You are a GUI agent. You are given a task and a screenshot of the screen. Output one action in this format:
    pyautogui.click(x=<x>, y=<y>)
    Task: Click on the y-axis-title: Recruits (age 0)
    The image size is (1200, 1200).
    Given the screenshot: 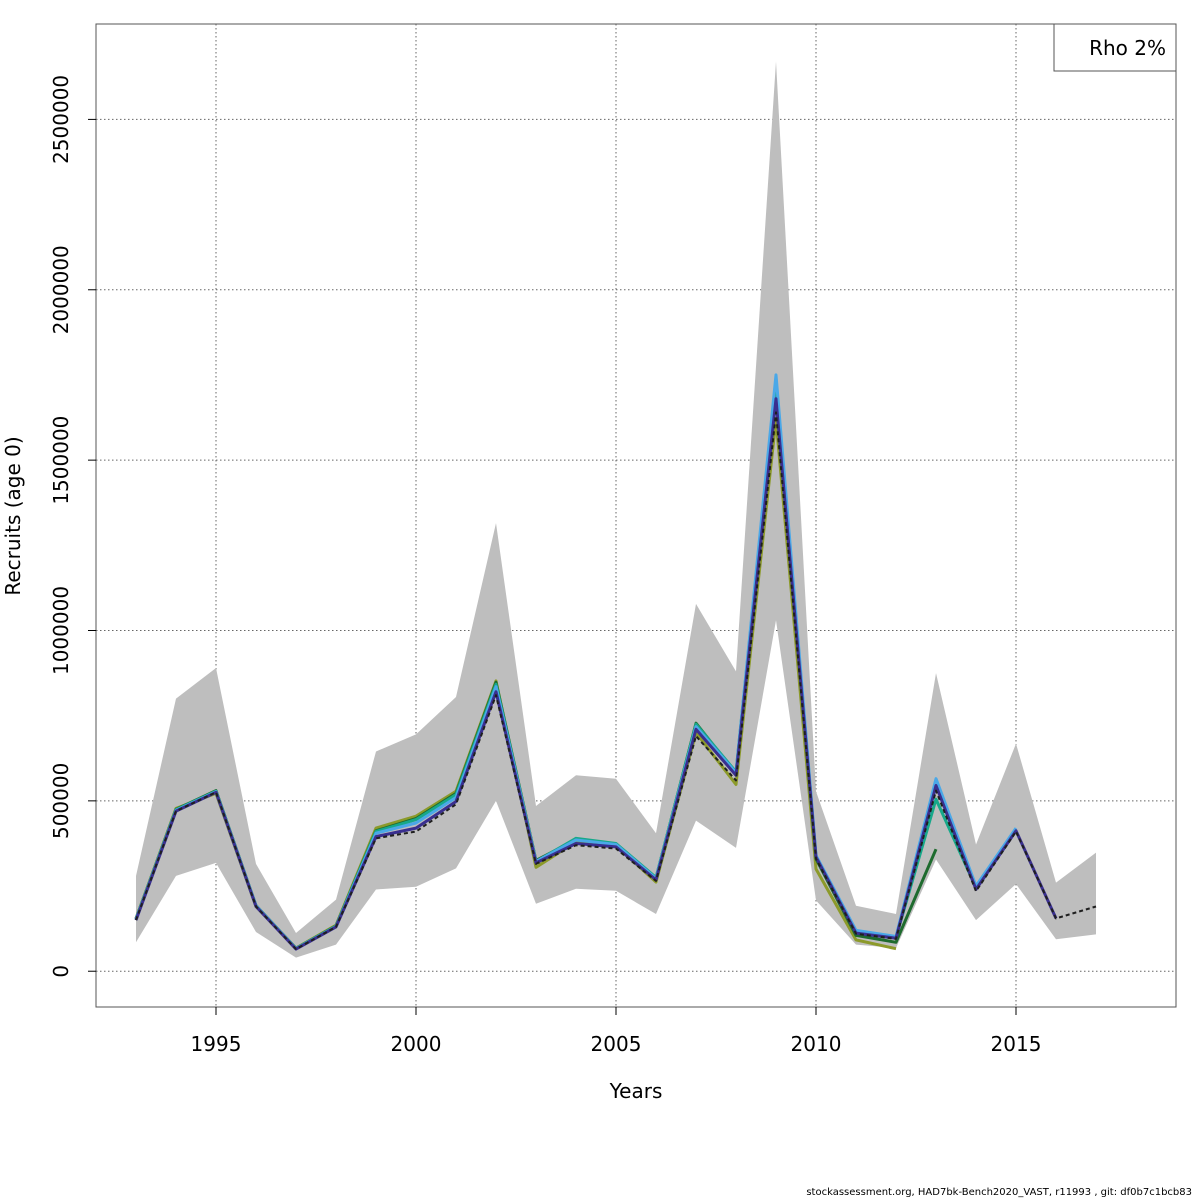 What is the action you would take?
    pyautogui.click(x=13, y=515)
    